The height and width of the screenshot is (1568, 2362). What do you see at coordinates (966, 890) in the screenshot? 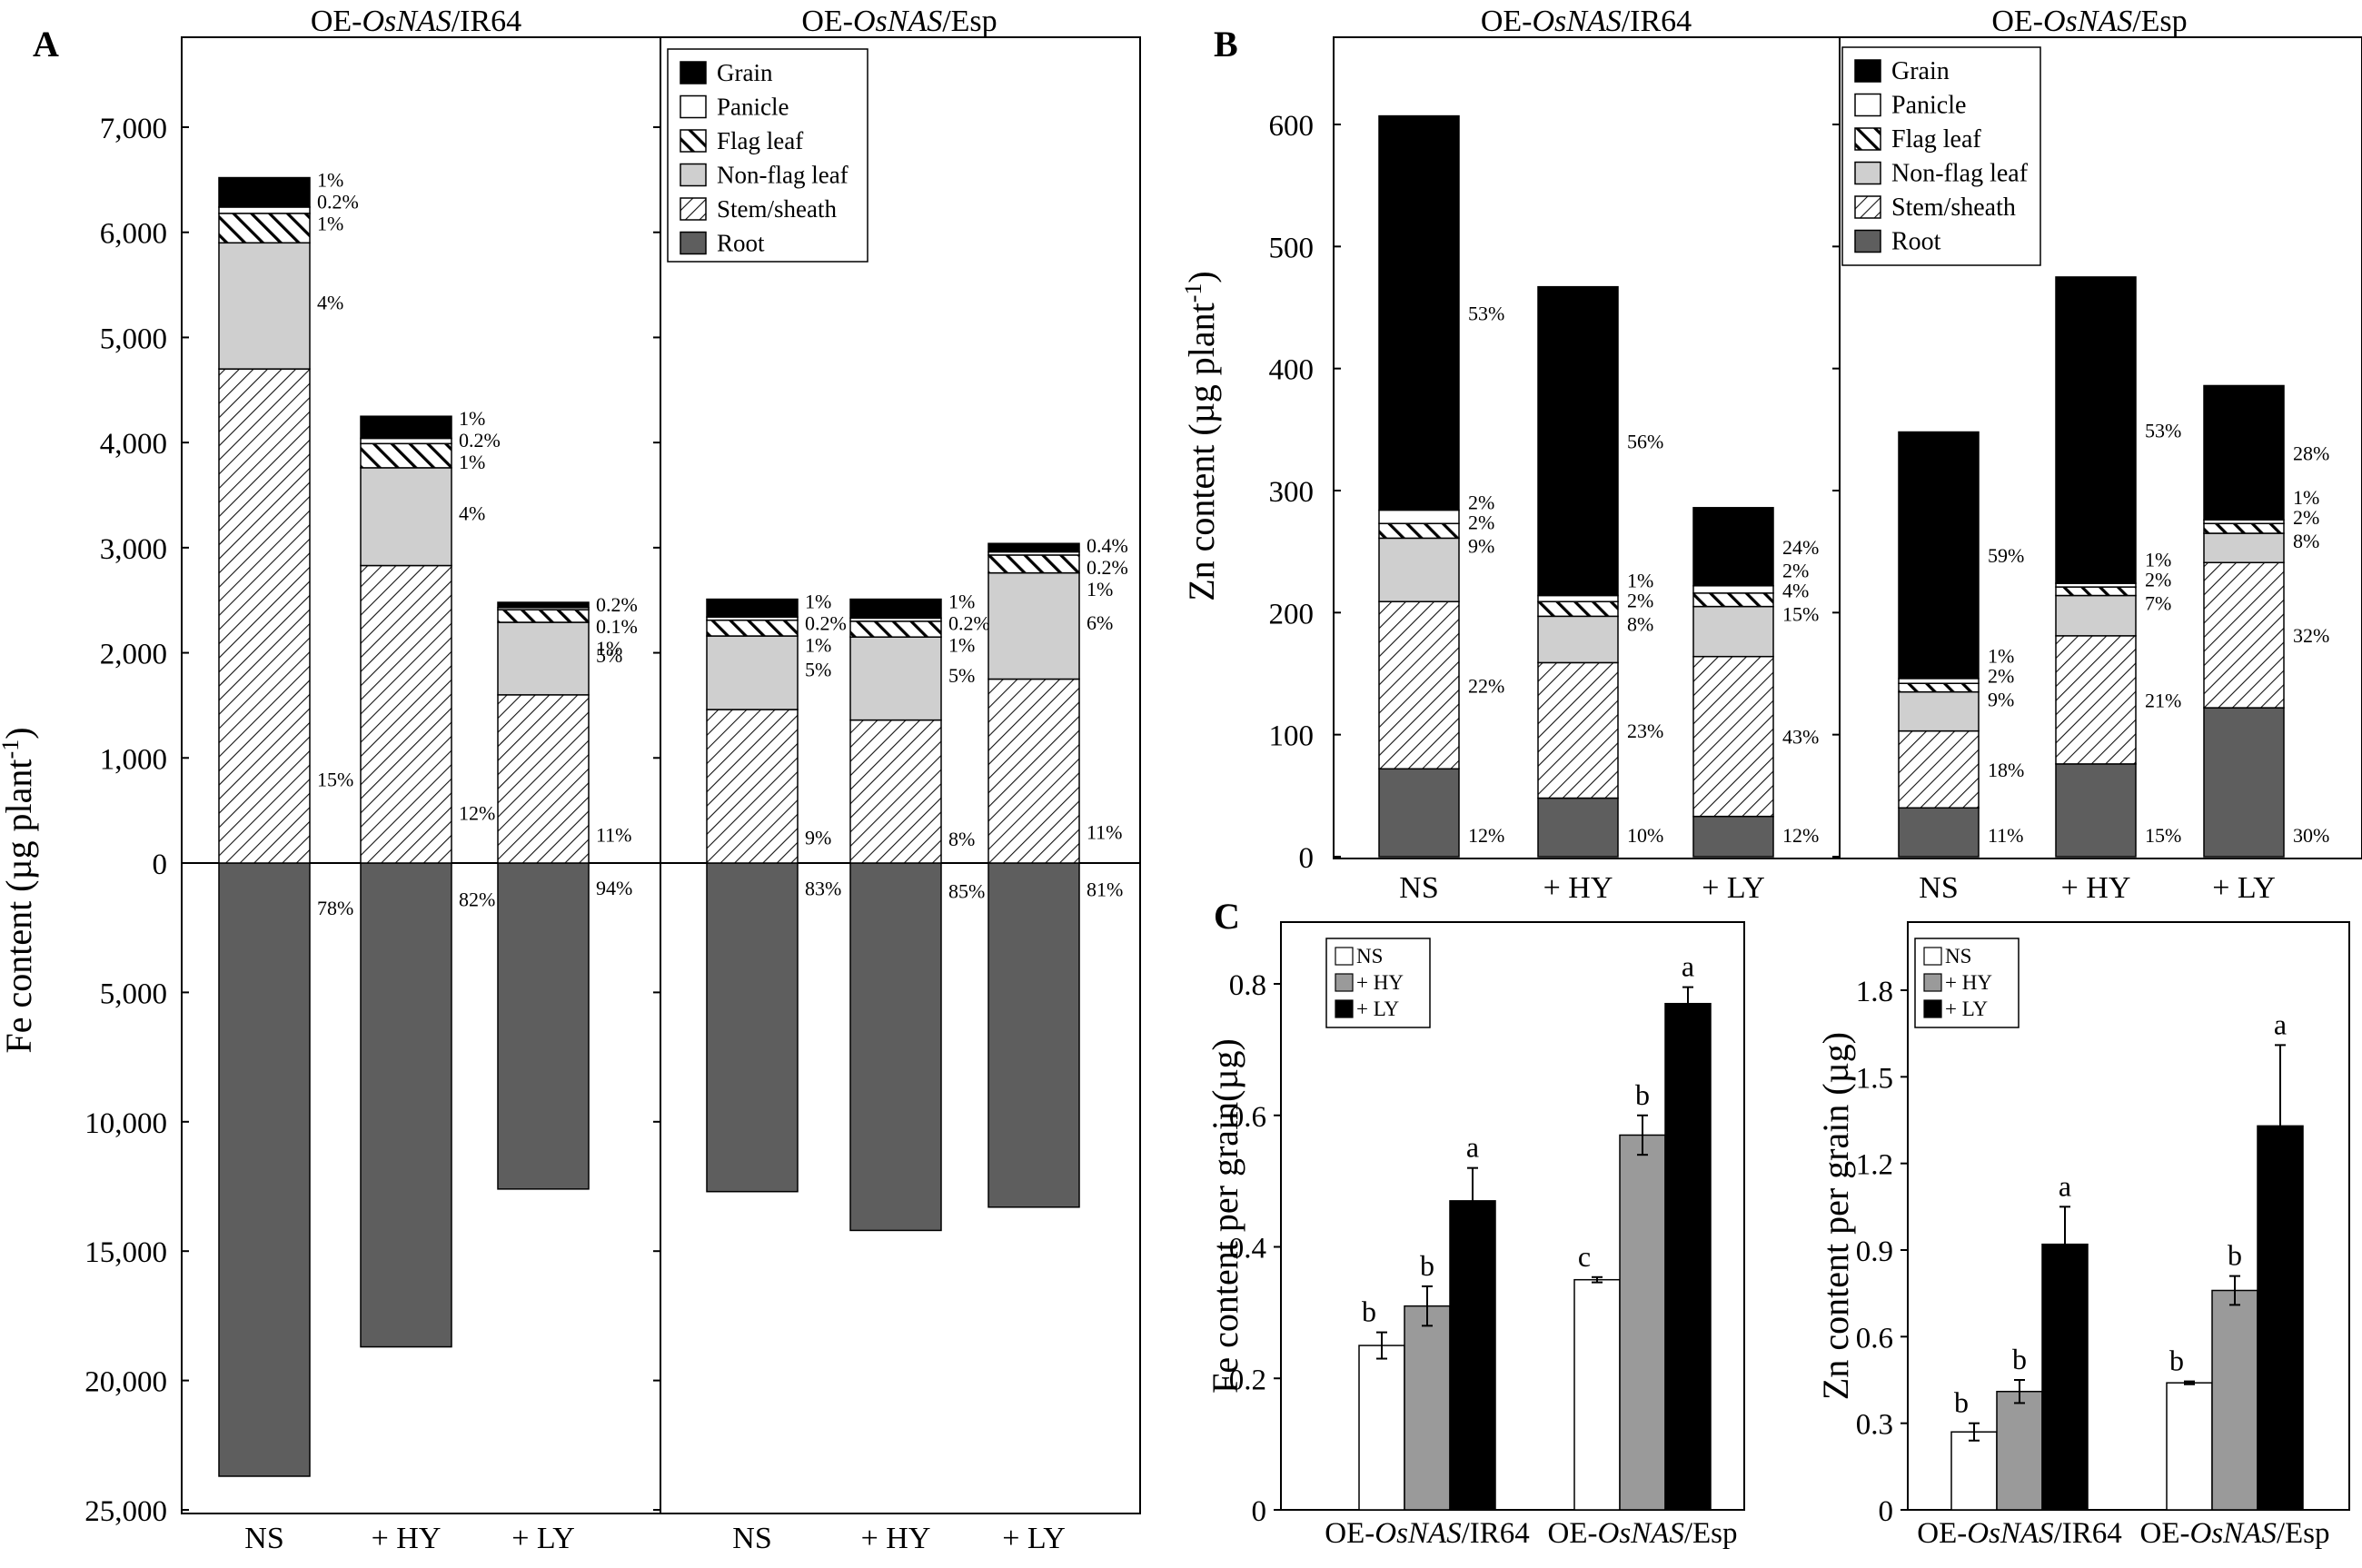
I see `a-label-root: 85%` at bounding box center [966, 890].